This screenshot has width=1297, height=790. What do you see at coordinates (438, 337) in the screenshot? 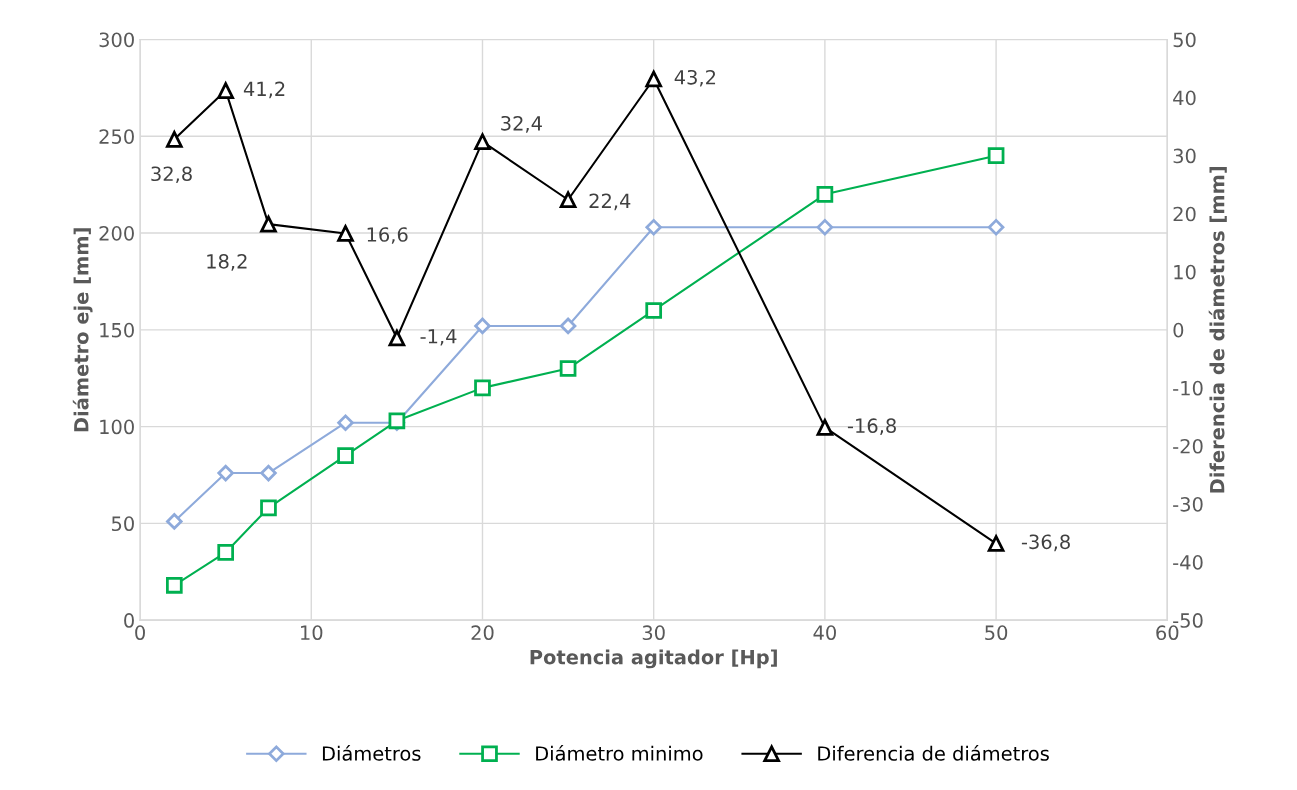
I see `data-label: -1,4` at bounding box center [438, 337].